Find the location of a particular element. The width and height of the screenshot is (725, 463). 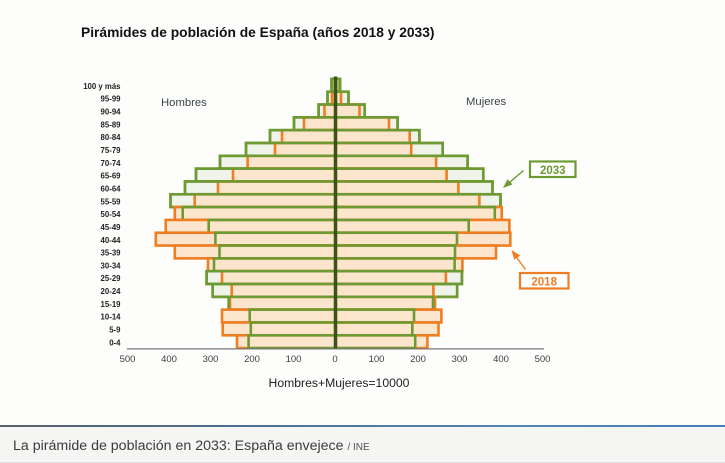

svg-text: 40-44 is located at coordinates (111, 240).